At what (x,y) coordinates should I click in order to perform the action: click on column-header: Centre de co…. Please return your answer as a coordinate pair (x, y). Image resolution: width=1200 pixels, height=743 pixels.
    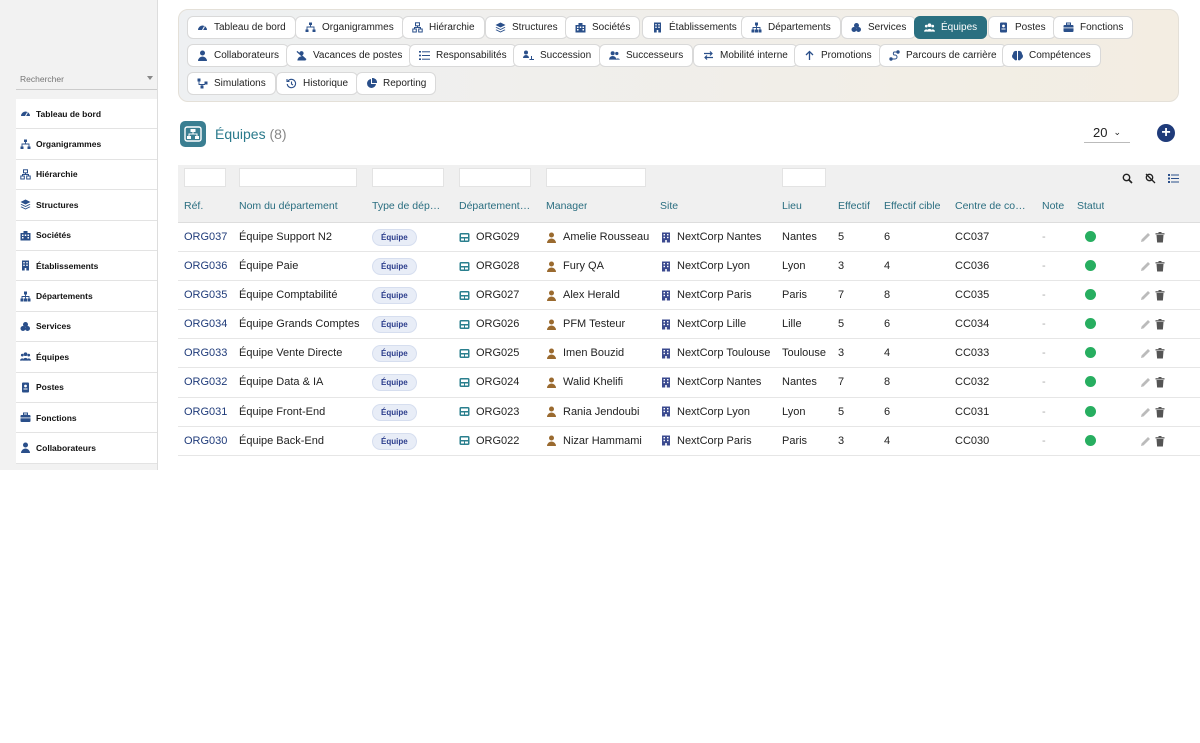
    Looking at the image, I should click on (990, 206).